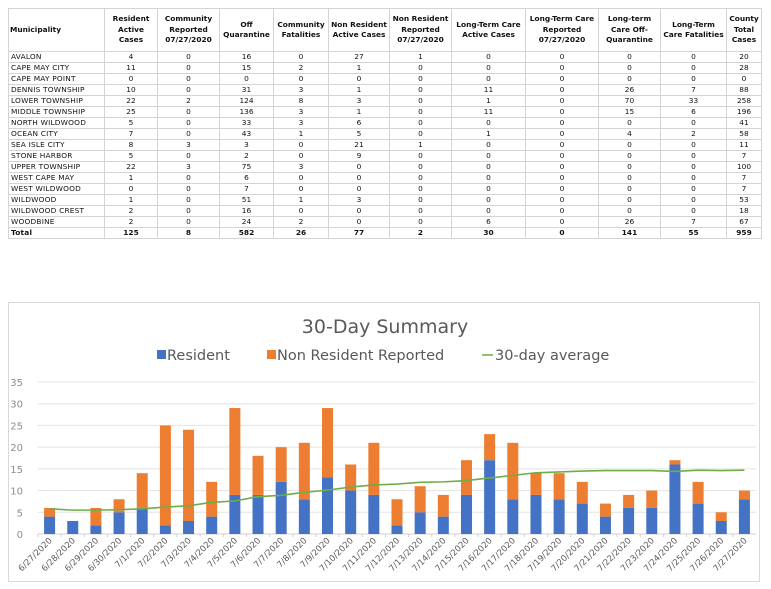  Describe the element at coordinates (246, 200) in the screenshot. I see `value-cell: 51` at that location.